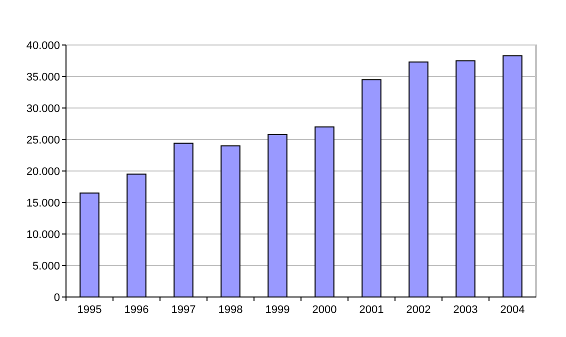  What do you see at coordinates (371, 310) in the screenshot?
I see `x-tick-label: 2001` at bounding box center [371, 310].